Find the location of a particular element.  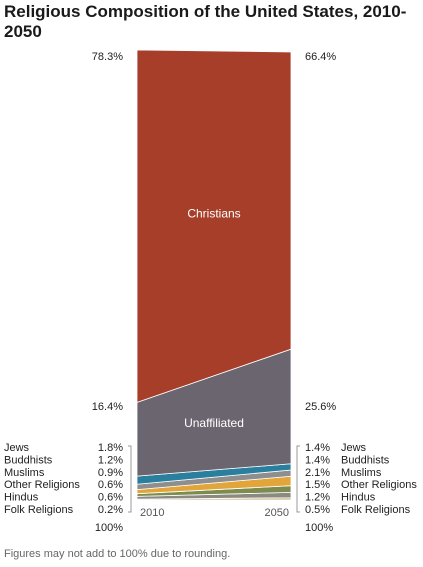

legend-label-right-folk-religions: Folk Religions is located at coordinates (376, 510).